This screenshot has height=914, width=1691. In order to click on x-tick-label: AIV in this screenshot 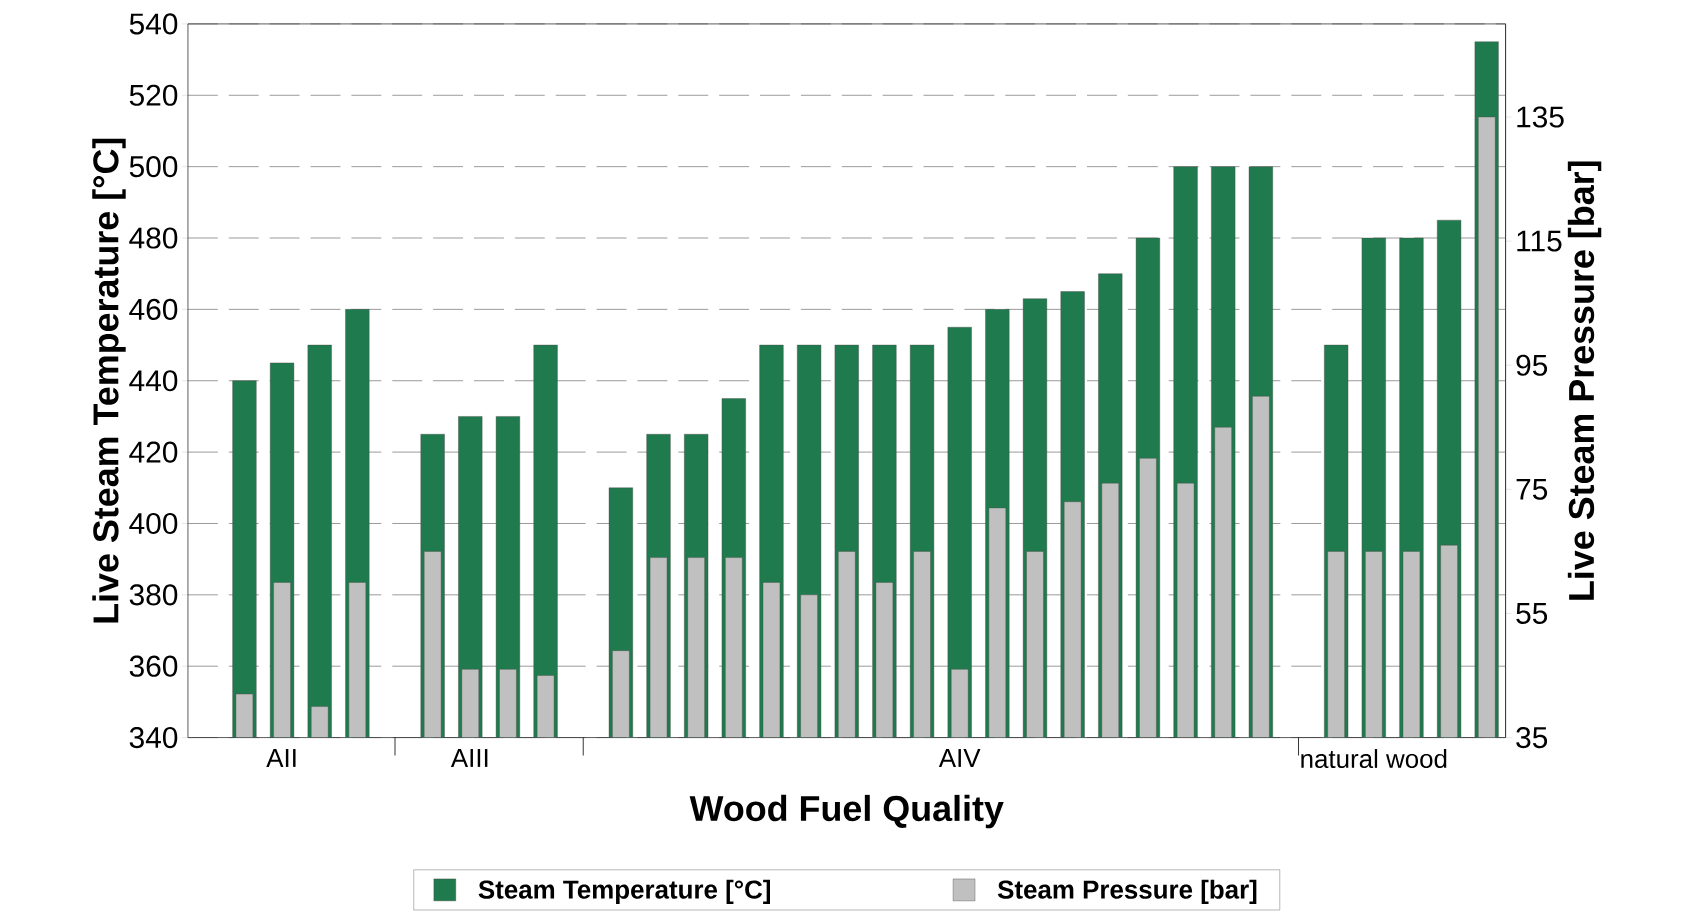, I will do `click(959, 758)`.